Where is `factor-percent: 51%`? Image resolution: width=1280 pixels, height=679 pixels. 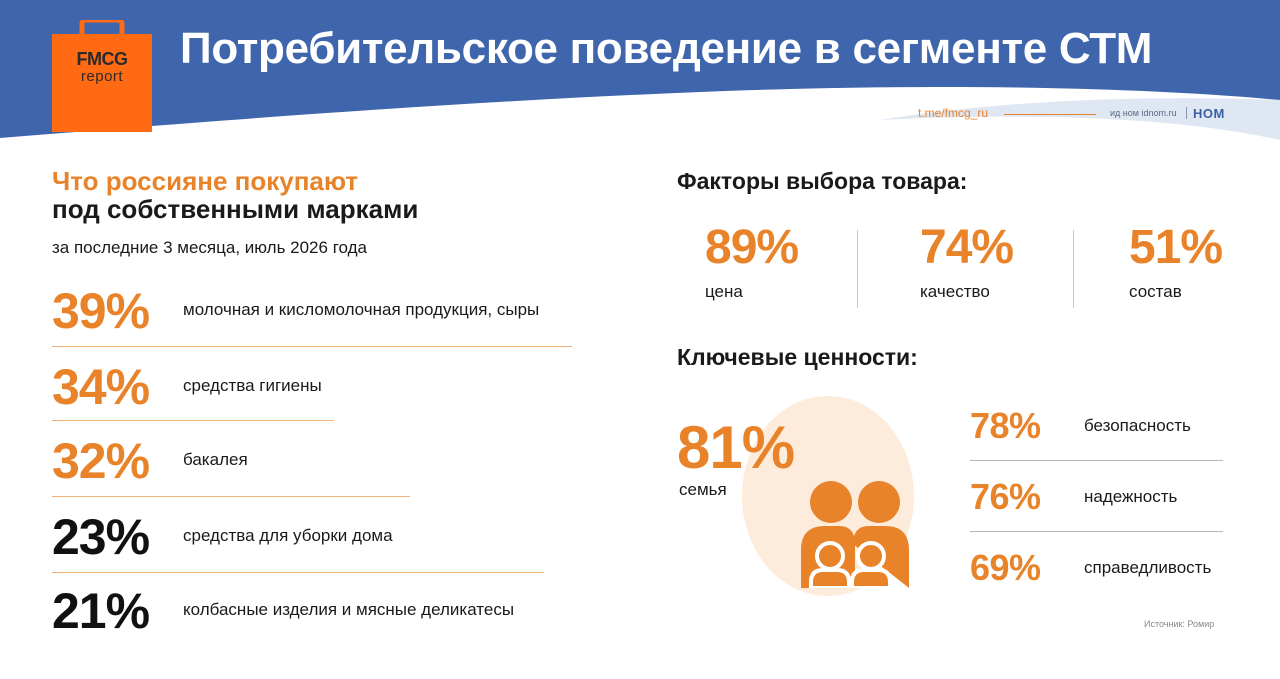 factor-percent: 51% is located at coordinates (1176, 247).